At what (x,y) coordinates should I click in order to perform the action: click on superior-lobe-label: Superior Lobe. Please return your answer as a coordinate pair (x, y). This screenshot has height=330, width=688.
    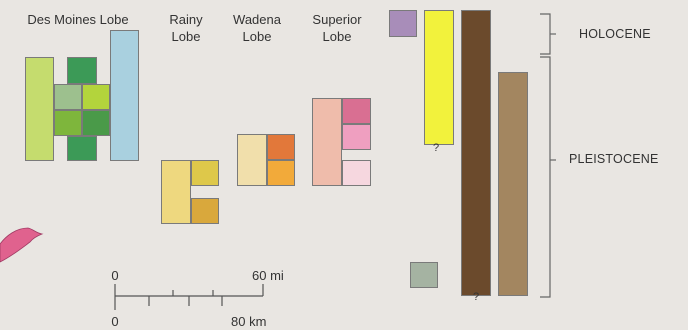
    Looking at the image, I should click on (337, 28).